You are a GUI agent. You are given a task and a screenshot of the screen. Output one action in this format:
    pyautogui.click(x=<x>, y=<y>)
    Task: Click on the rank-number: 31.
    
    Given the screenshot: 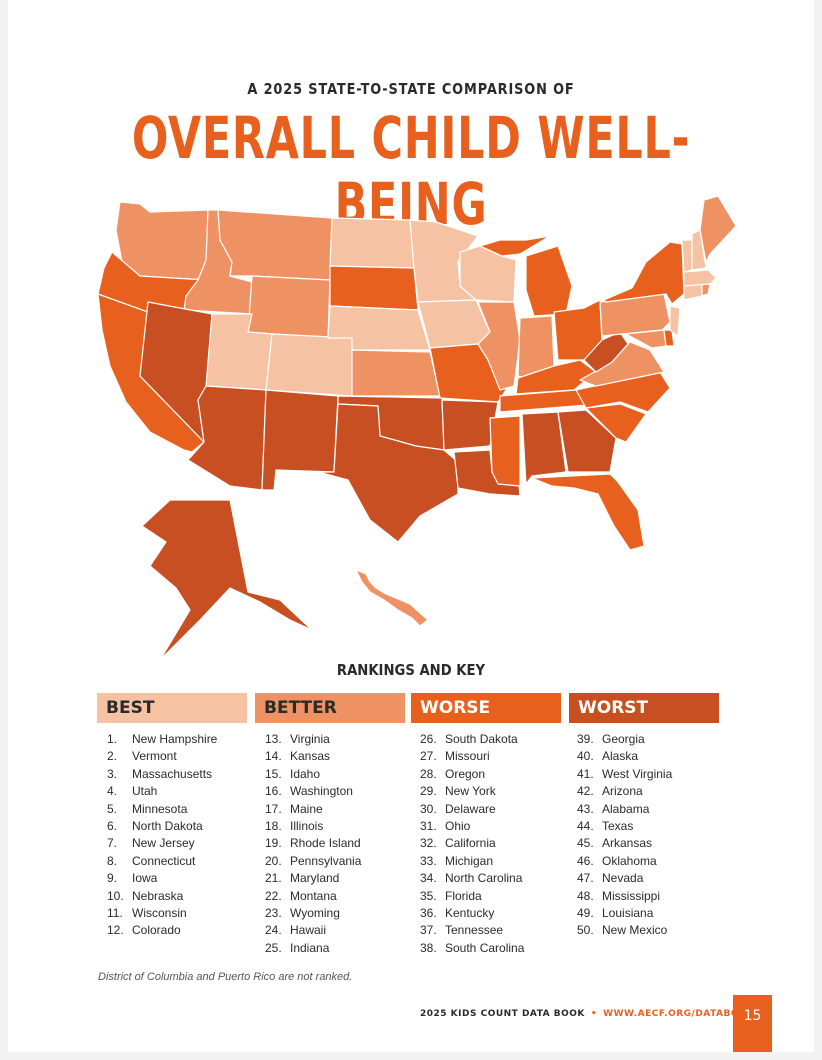 What is the action you would take?
    pyautogui.click(x=428, y=825)
    